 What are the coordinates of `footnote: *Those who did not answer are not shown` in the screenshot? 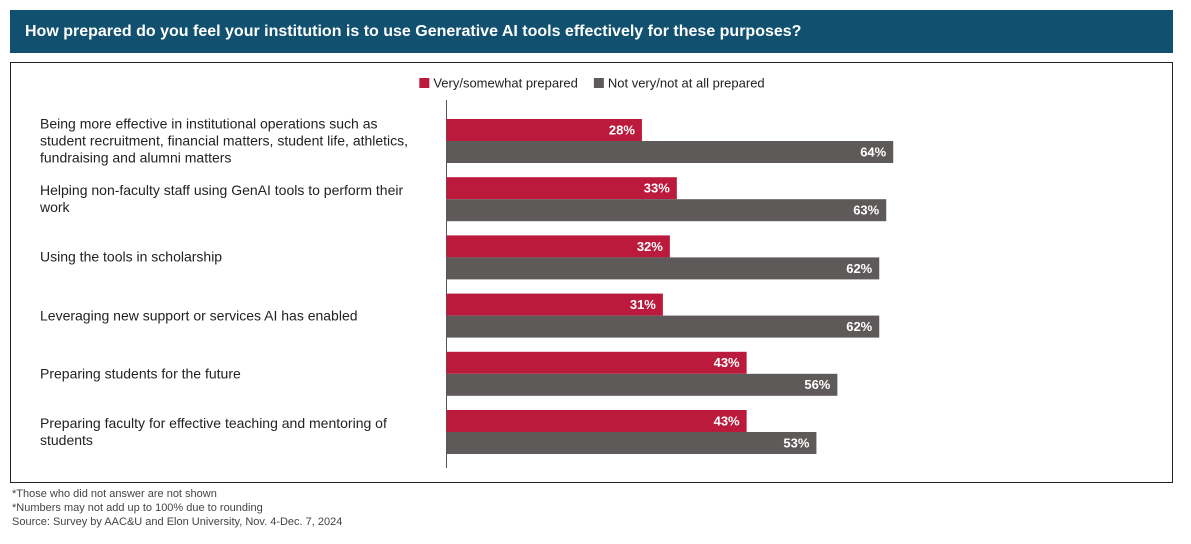 It's located at (114, 494).